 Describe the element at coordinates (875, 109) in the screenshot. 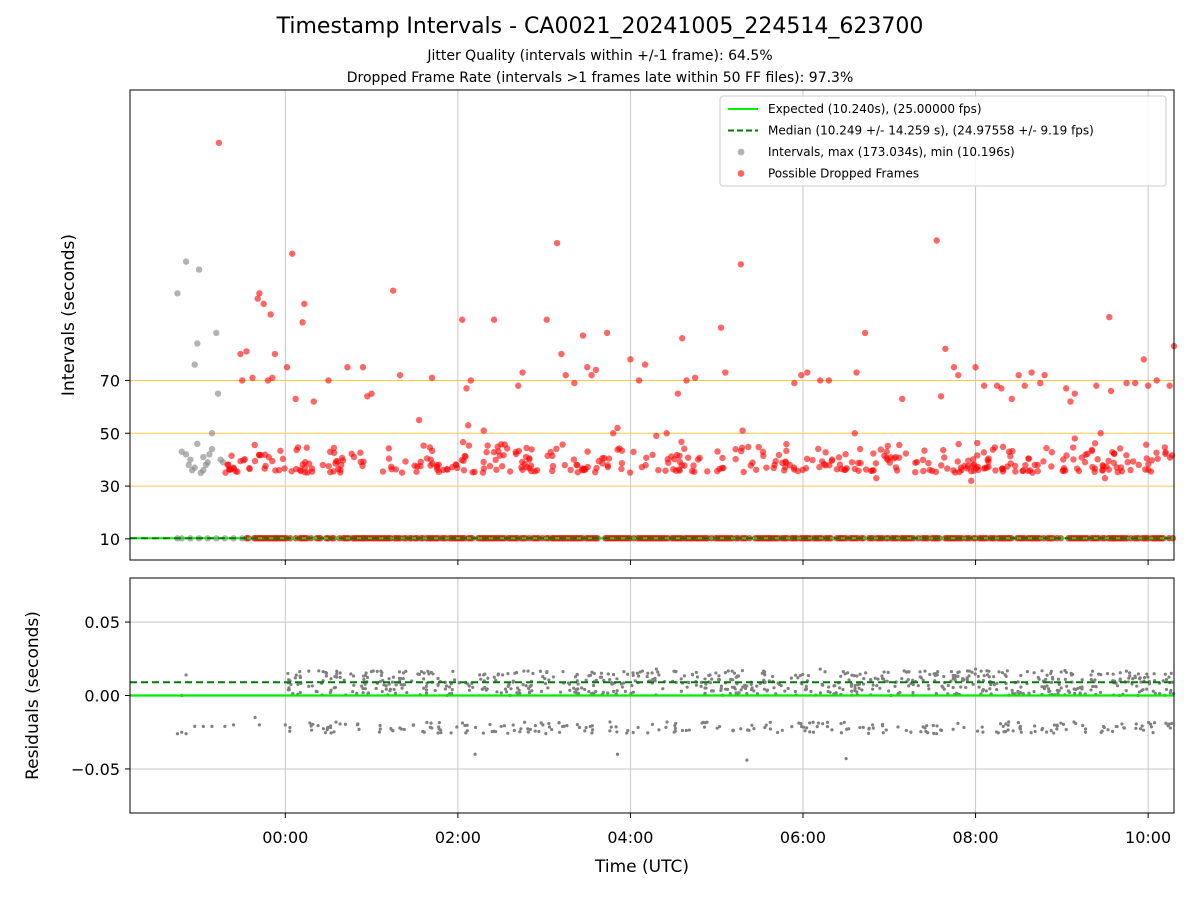

I see `legend-entry-label: Expected (10.240s), (25.00000 fps)` at that location.